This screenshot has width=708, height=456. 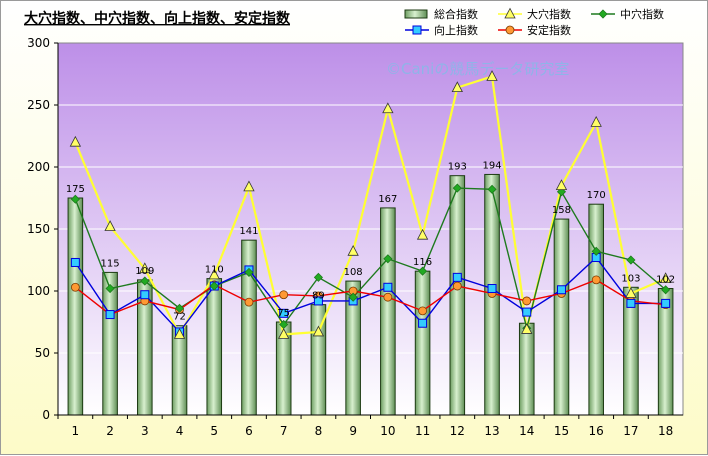 What do you see at coordinates (38, 291) in the screenshot?
I see `y-tick-label: 100` at bounding box center [38, 291].